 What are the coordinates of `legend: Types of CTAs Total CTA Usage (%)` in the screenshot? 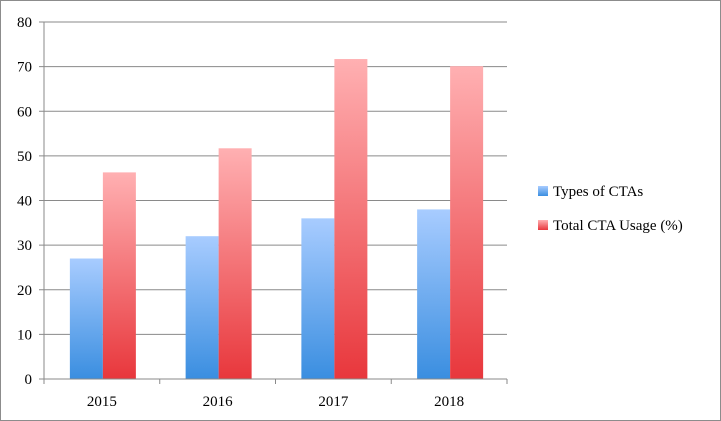 It's located at (610, 209).